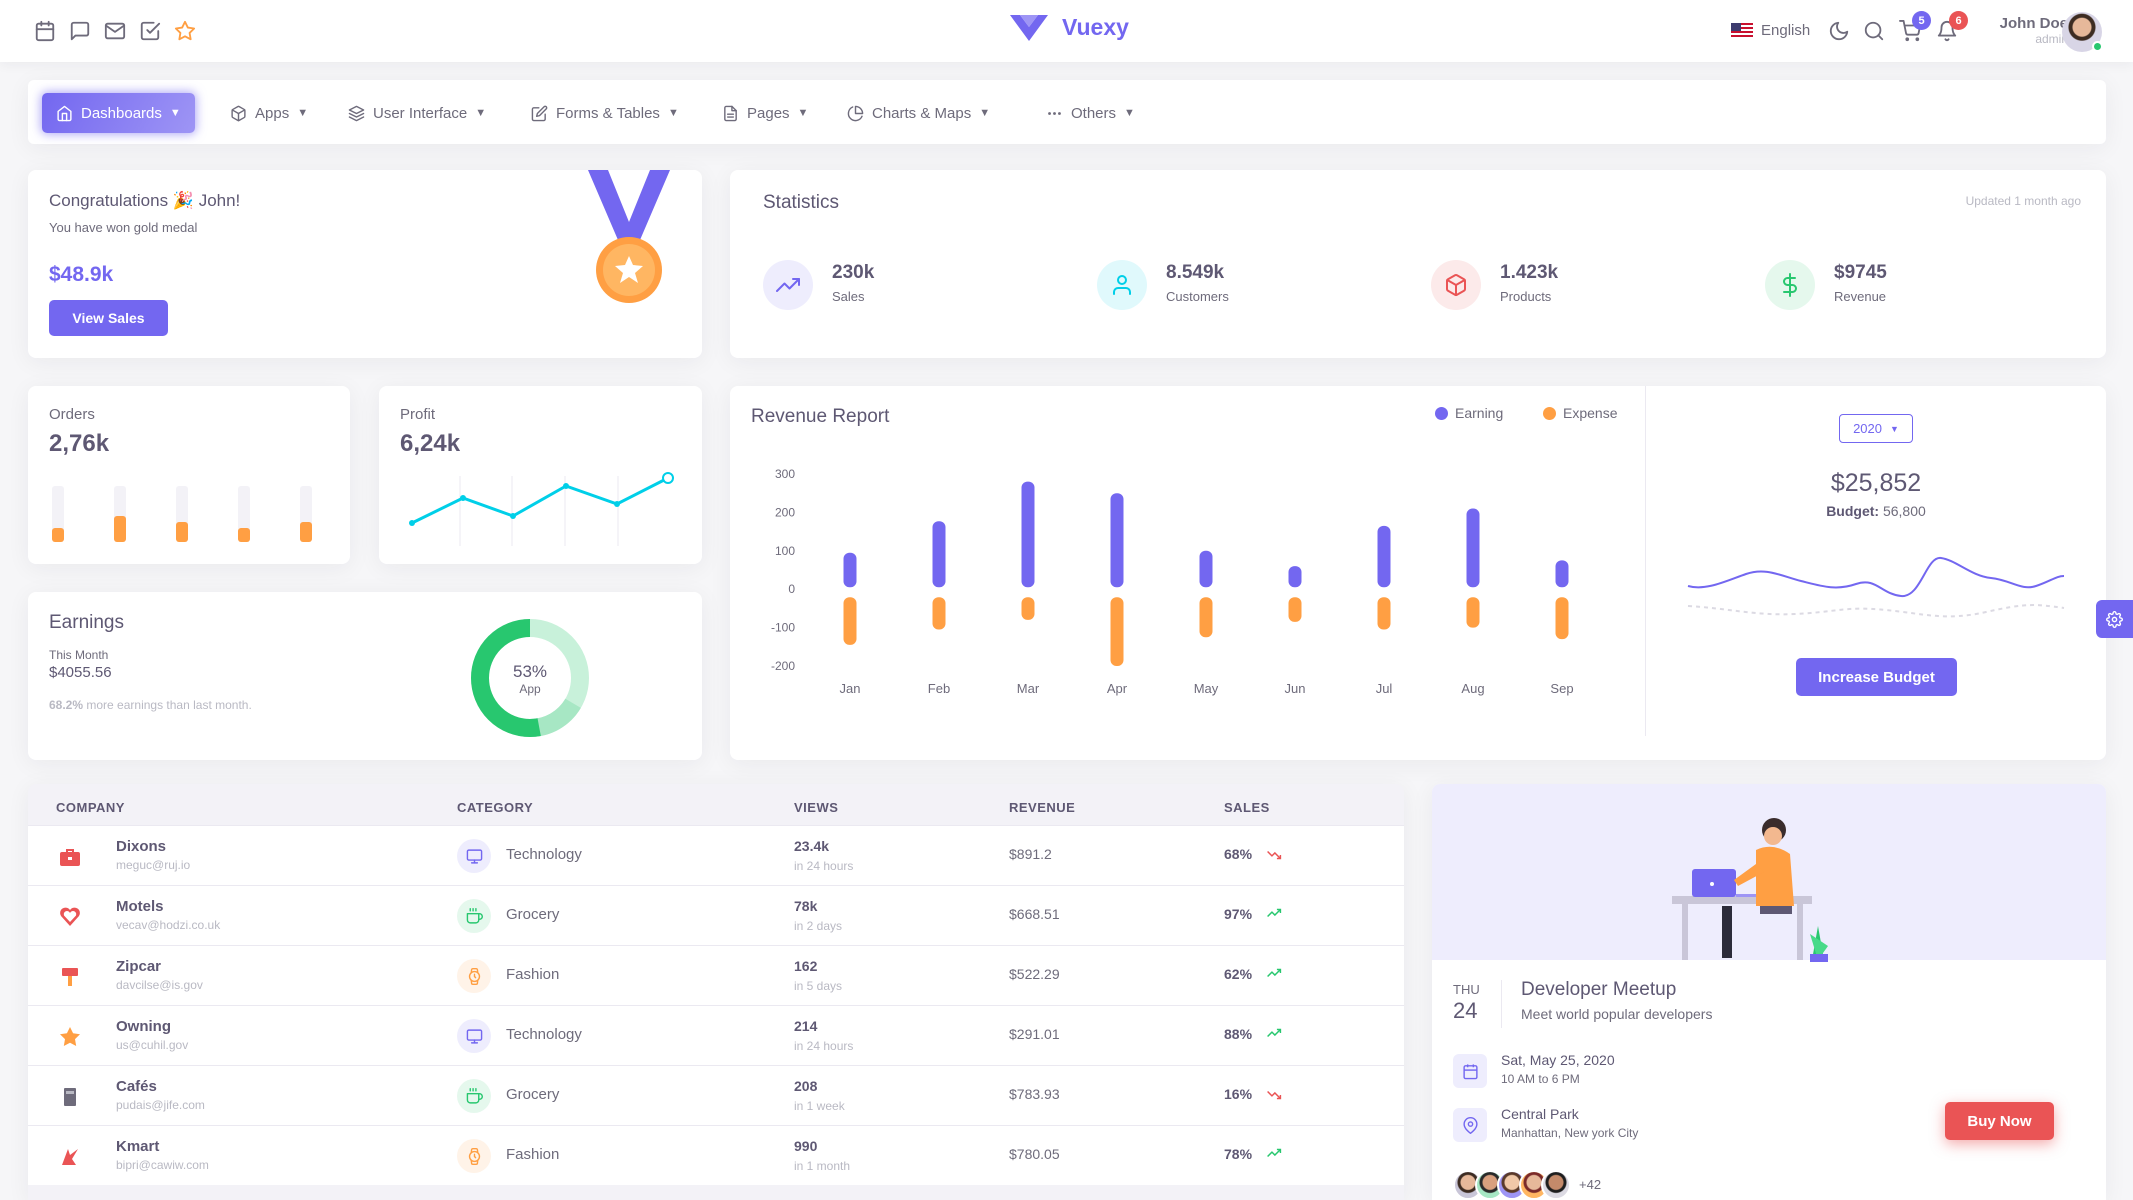 Image resolution: width=2133 pixels, height=1200 pixels. I want to click on company-name: Motels, so click(140, 906).